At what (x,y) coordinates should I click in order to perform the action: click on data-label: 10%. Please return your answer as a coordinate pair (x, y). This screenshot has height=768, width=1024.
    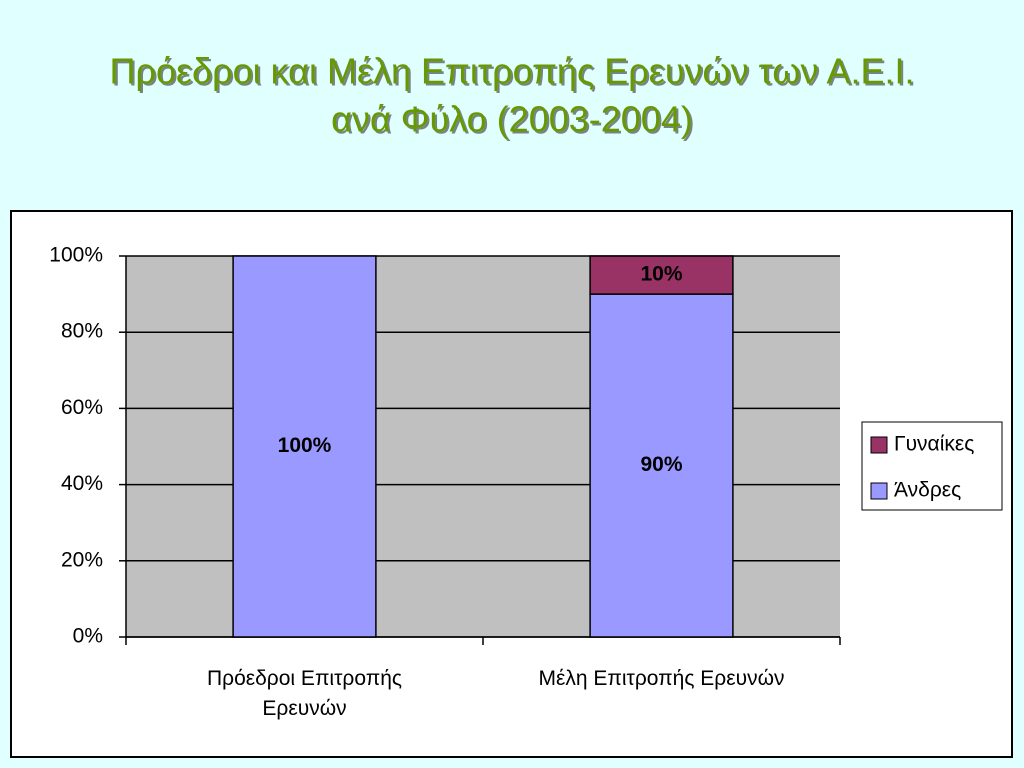
    Looking at the image, I should click on (661, 274).